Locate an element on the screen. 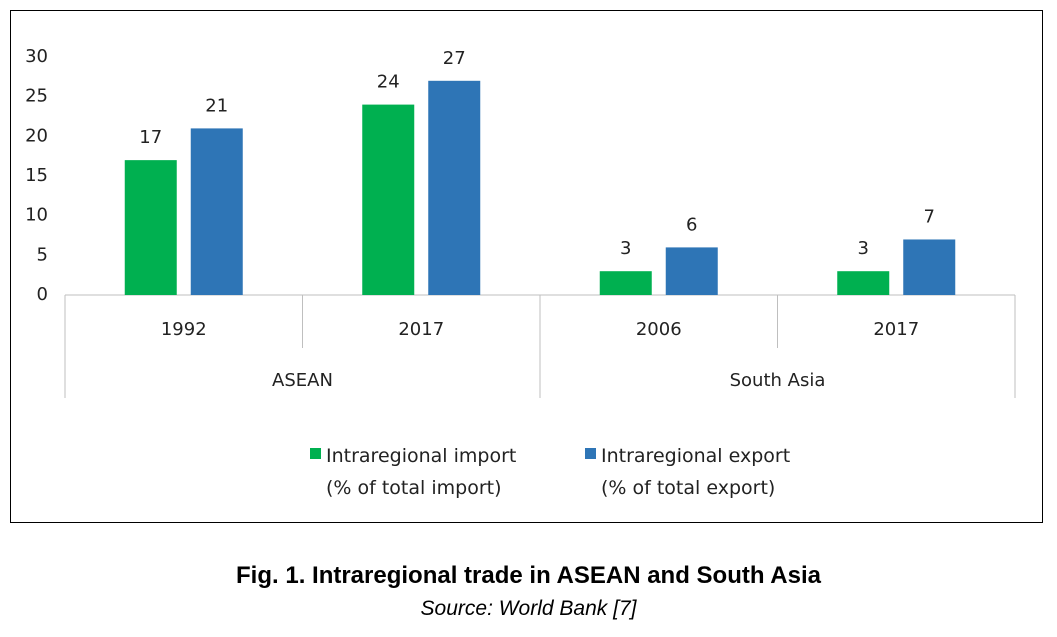 The width and height of the screenshot is (1057, 637). y-tick-label: 30 is located at coordinates (36, 56).